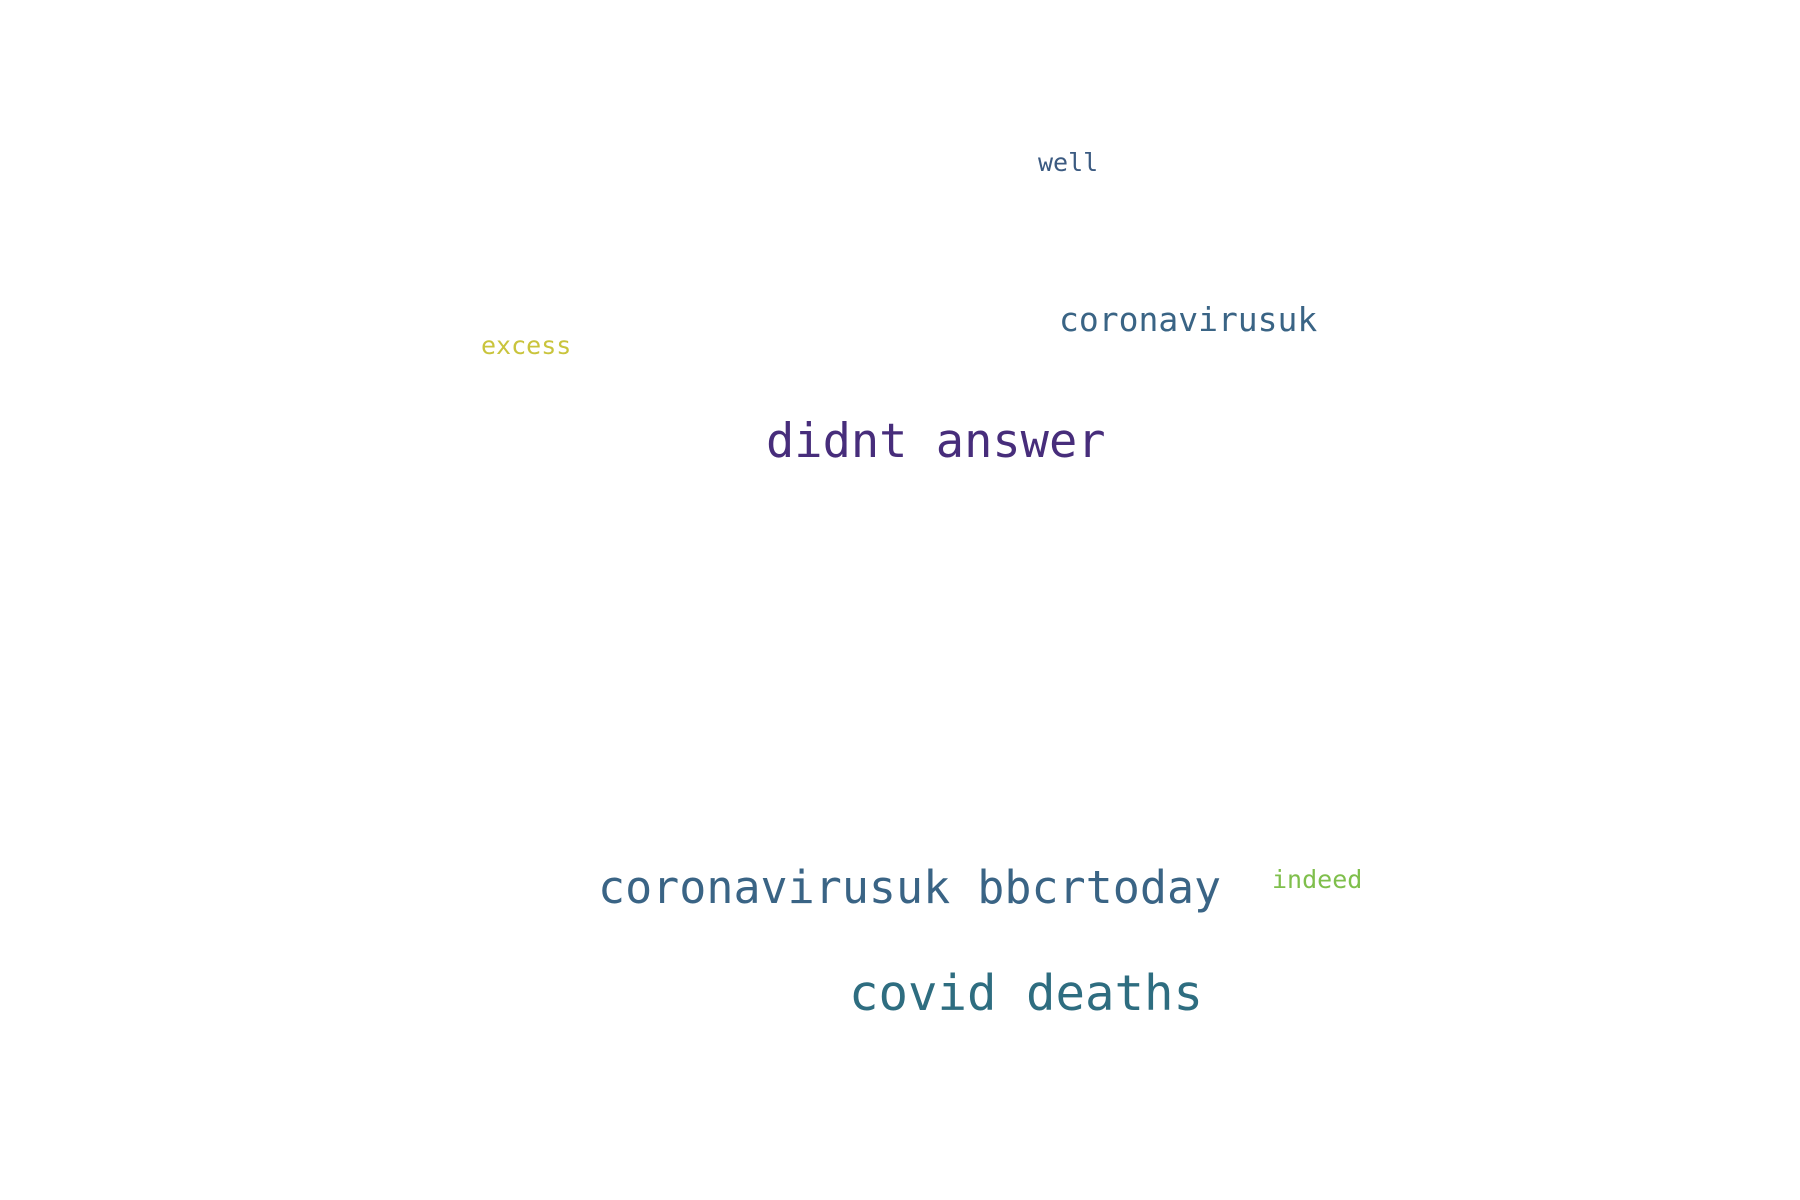 The image size is (1800, 1200). I want to click on word-excess: excess, so click(526, 345).